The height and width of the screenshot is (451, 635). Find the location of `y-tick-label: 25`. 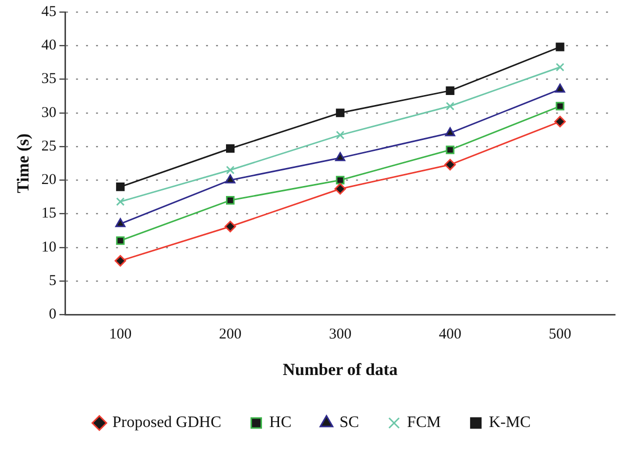

y-tick-label: 25 is located at coordinates (48, 146).